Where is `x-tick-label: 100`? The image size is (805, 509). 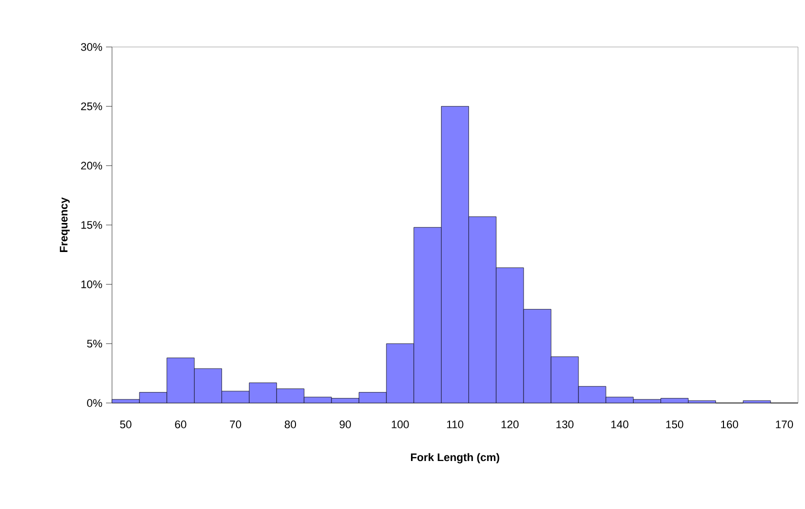 x-tick-label: 100 is located at coordinates (400, 424).